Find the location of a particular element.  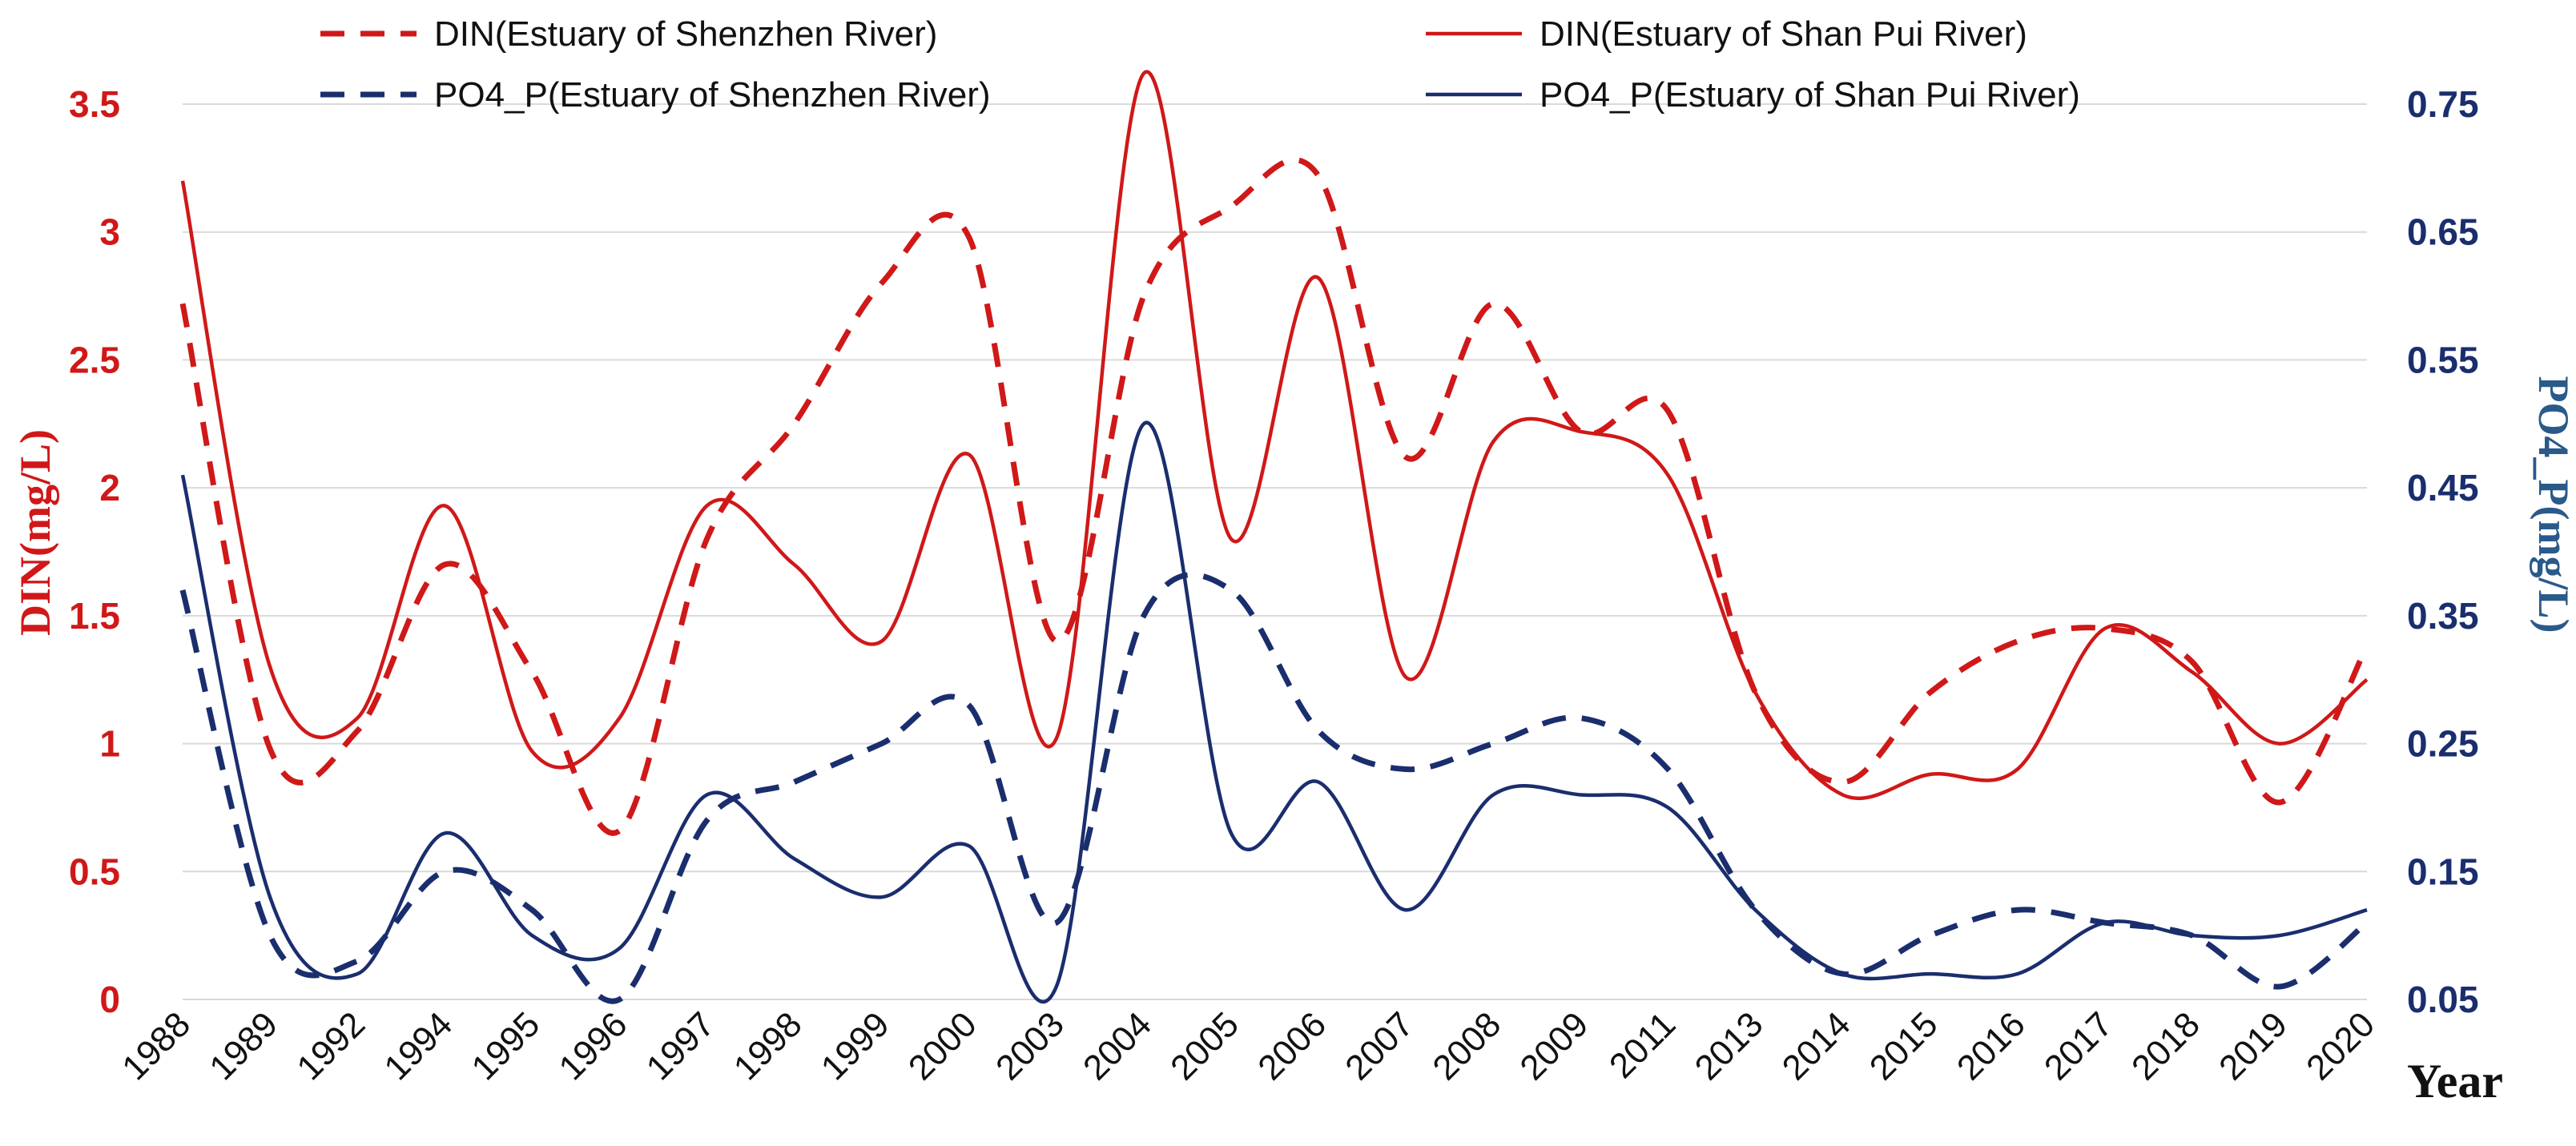

x-tick-label: 1996 is located at coordinates (593, 1046).